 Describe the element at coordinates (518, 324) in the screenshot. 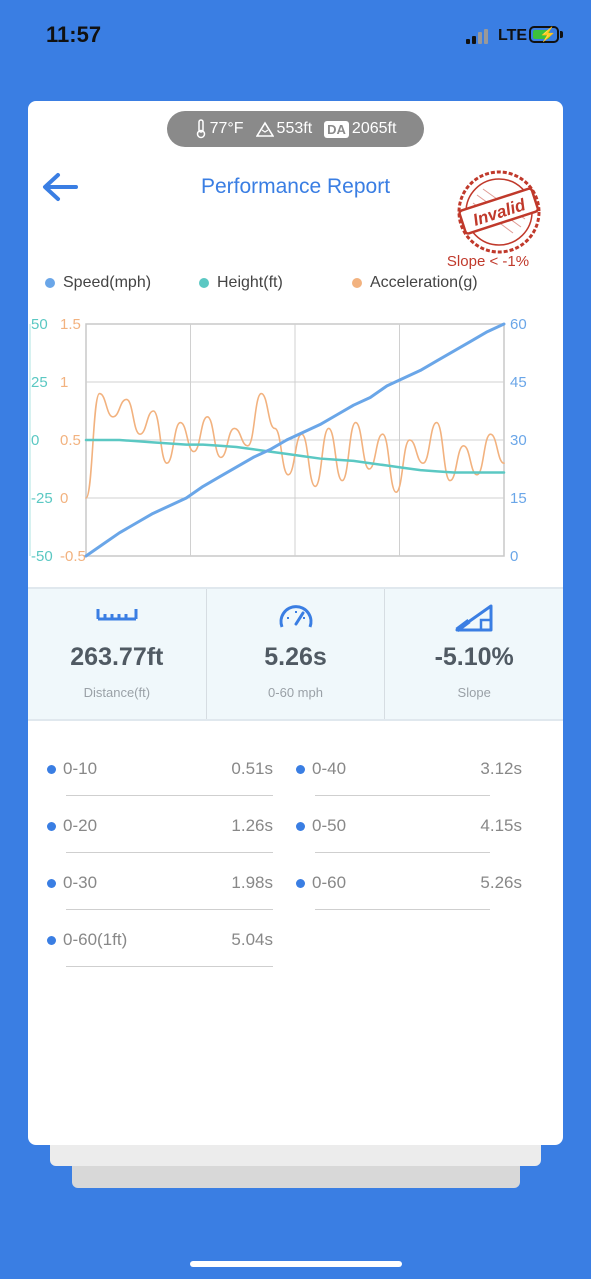

I see `speed-tick-label: 60` at that location.